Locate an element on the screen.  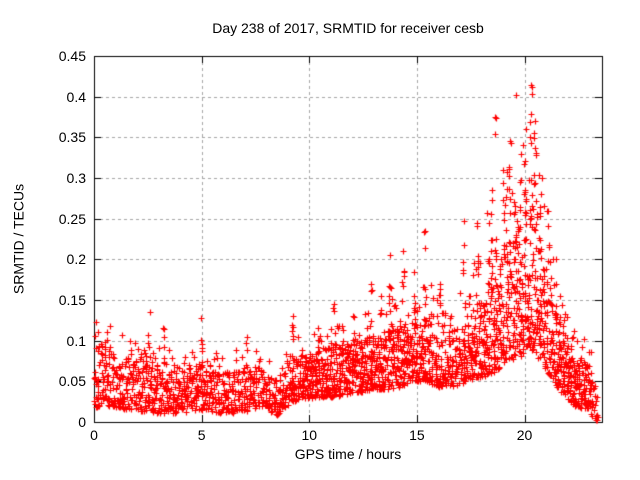
y-axis-label: SRMTID / TECUs is located at coordinates (18, 239).